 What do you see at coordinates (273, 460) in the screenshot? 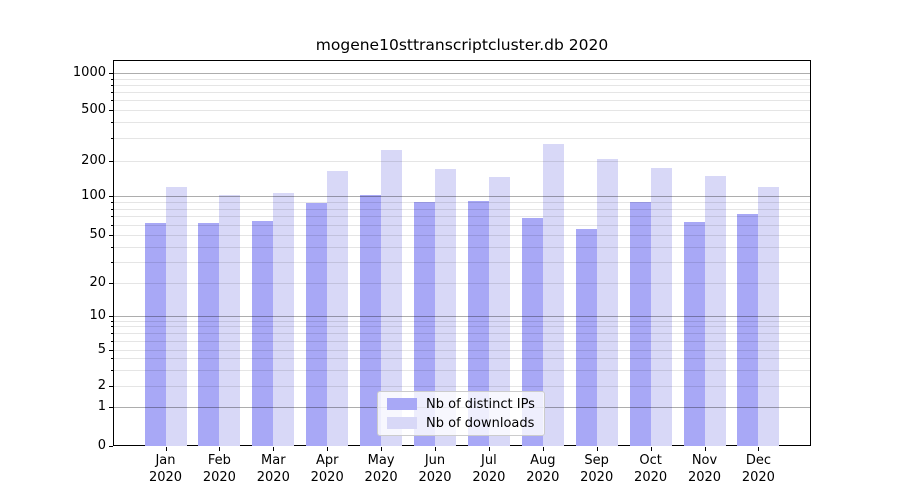
I see `x-tick-month: Mar` at bounding box center [273, 460].